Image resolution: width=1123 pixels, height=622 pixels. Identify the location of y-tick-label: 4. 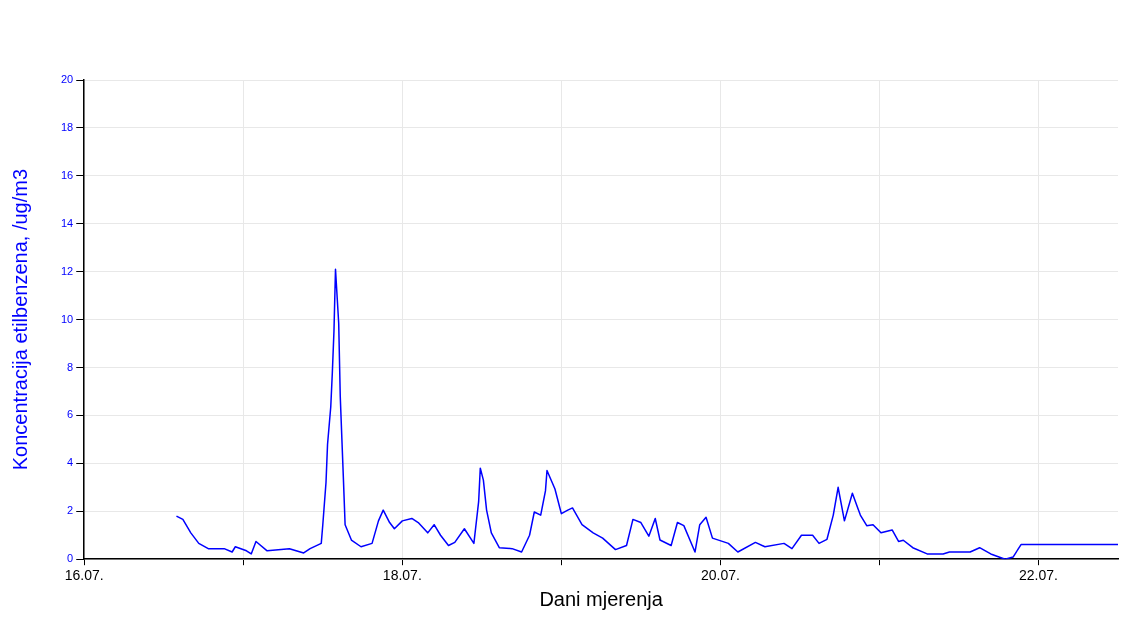
(70, 462).